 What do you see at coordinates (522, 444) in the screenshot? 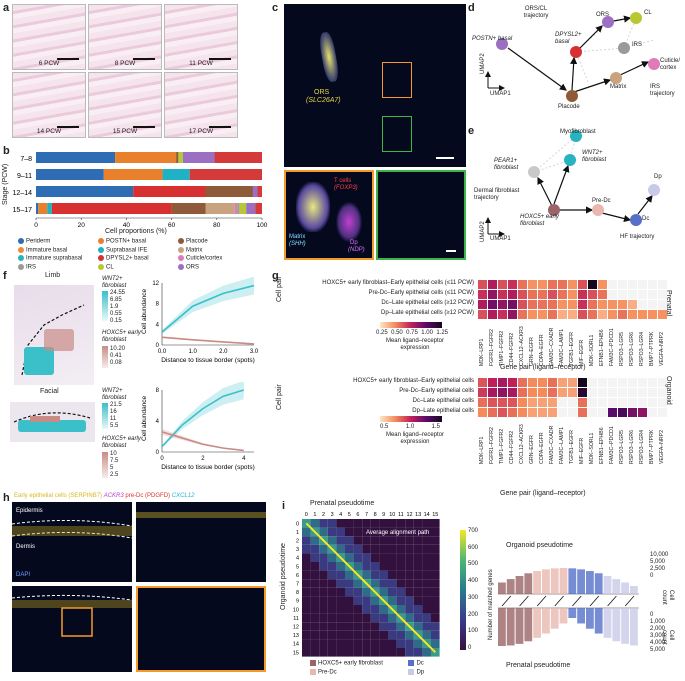
I see `g-col-label: CXCL12–ACKR3` at bounding box center [522, 444].